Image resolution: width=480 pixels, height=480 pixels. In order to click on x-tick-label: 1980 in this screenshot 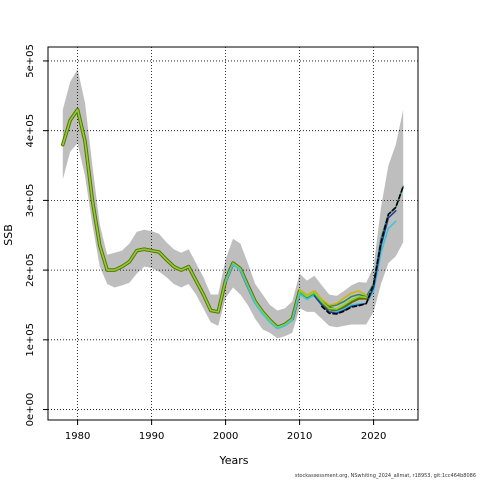, I will do `click(77, 436)`.